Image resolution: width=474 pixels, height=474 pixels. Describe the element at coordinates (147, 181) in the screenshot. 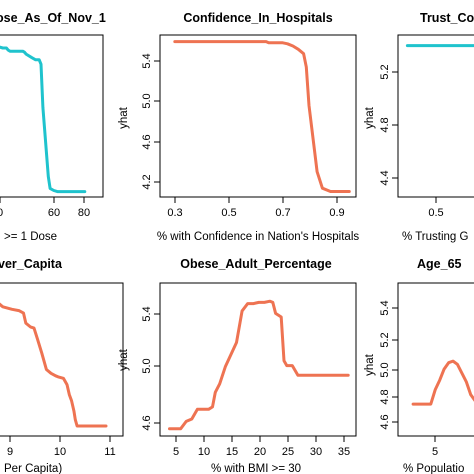

I see `y-tick-label: 4.2` at that location.